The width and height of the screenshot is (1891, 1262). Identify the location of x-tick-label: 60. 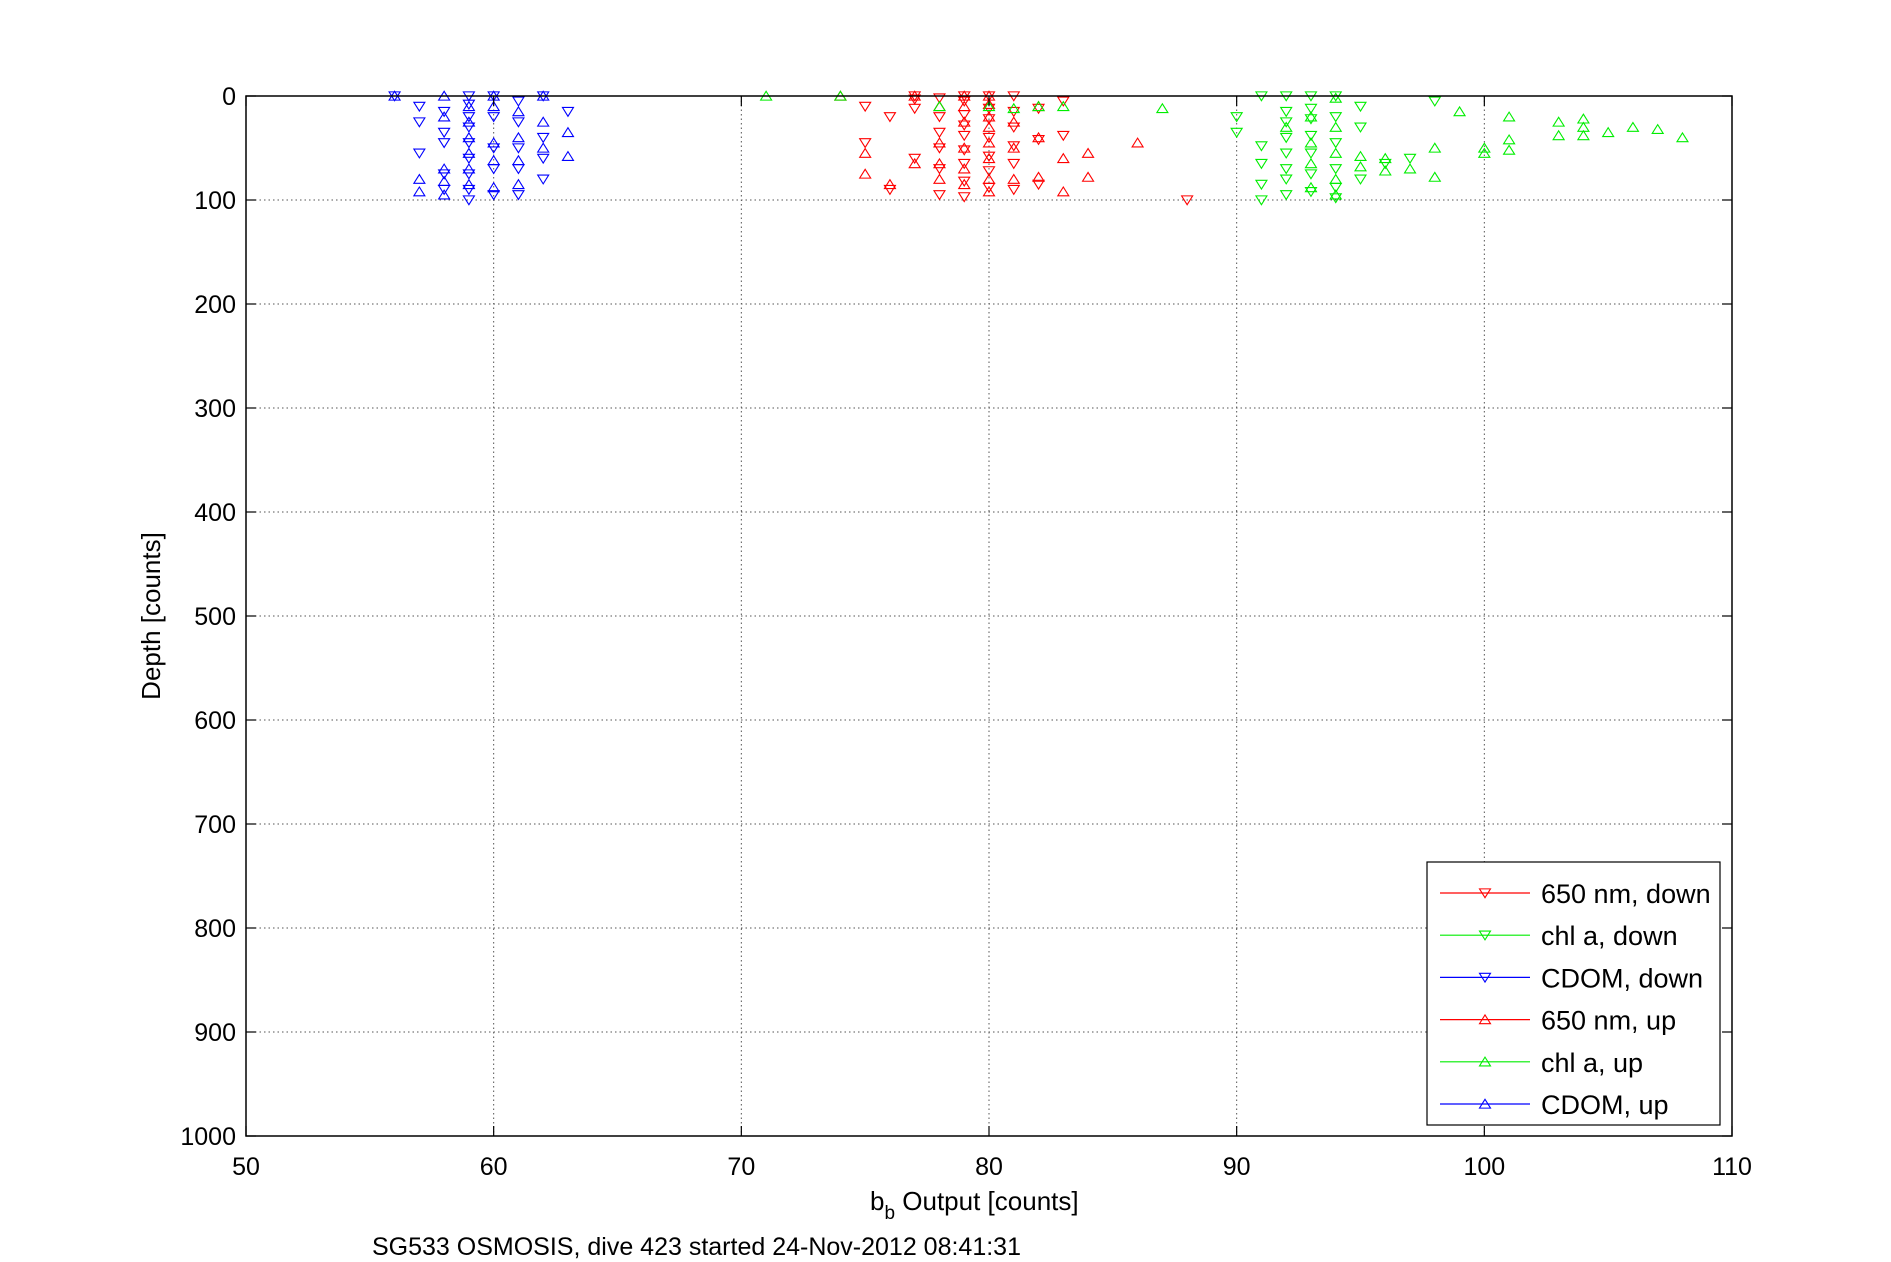
(494, 1167).